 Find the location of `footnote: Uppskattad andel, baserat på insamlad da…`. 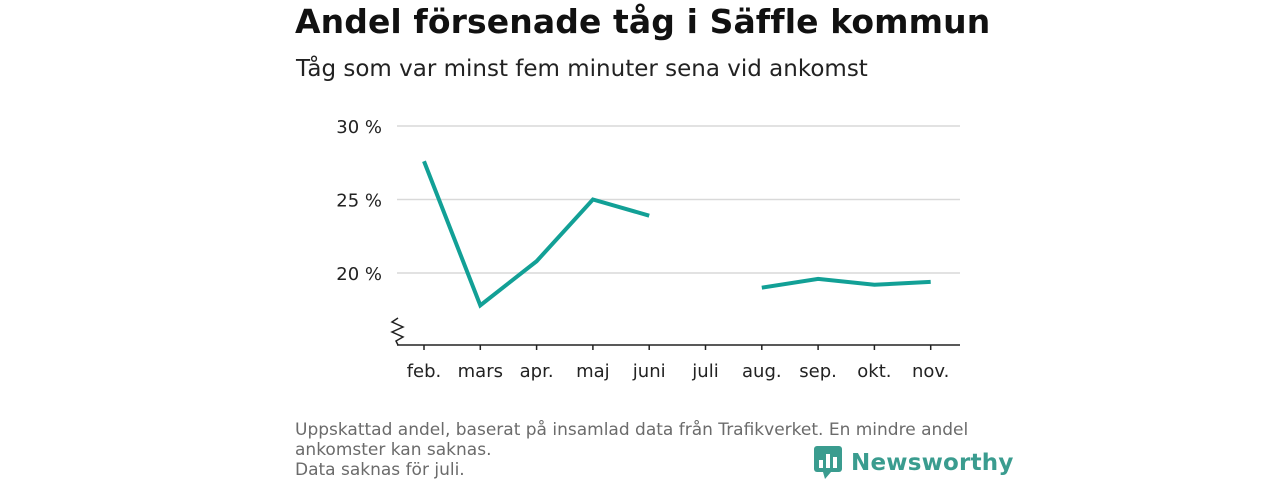

footnote: Uppskattad andel, baserat på insamlad da… is located at coordinates (645, 450).